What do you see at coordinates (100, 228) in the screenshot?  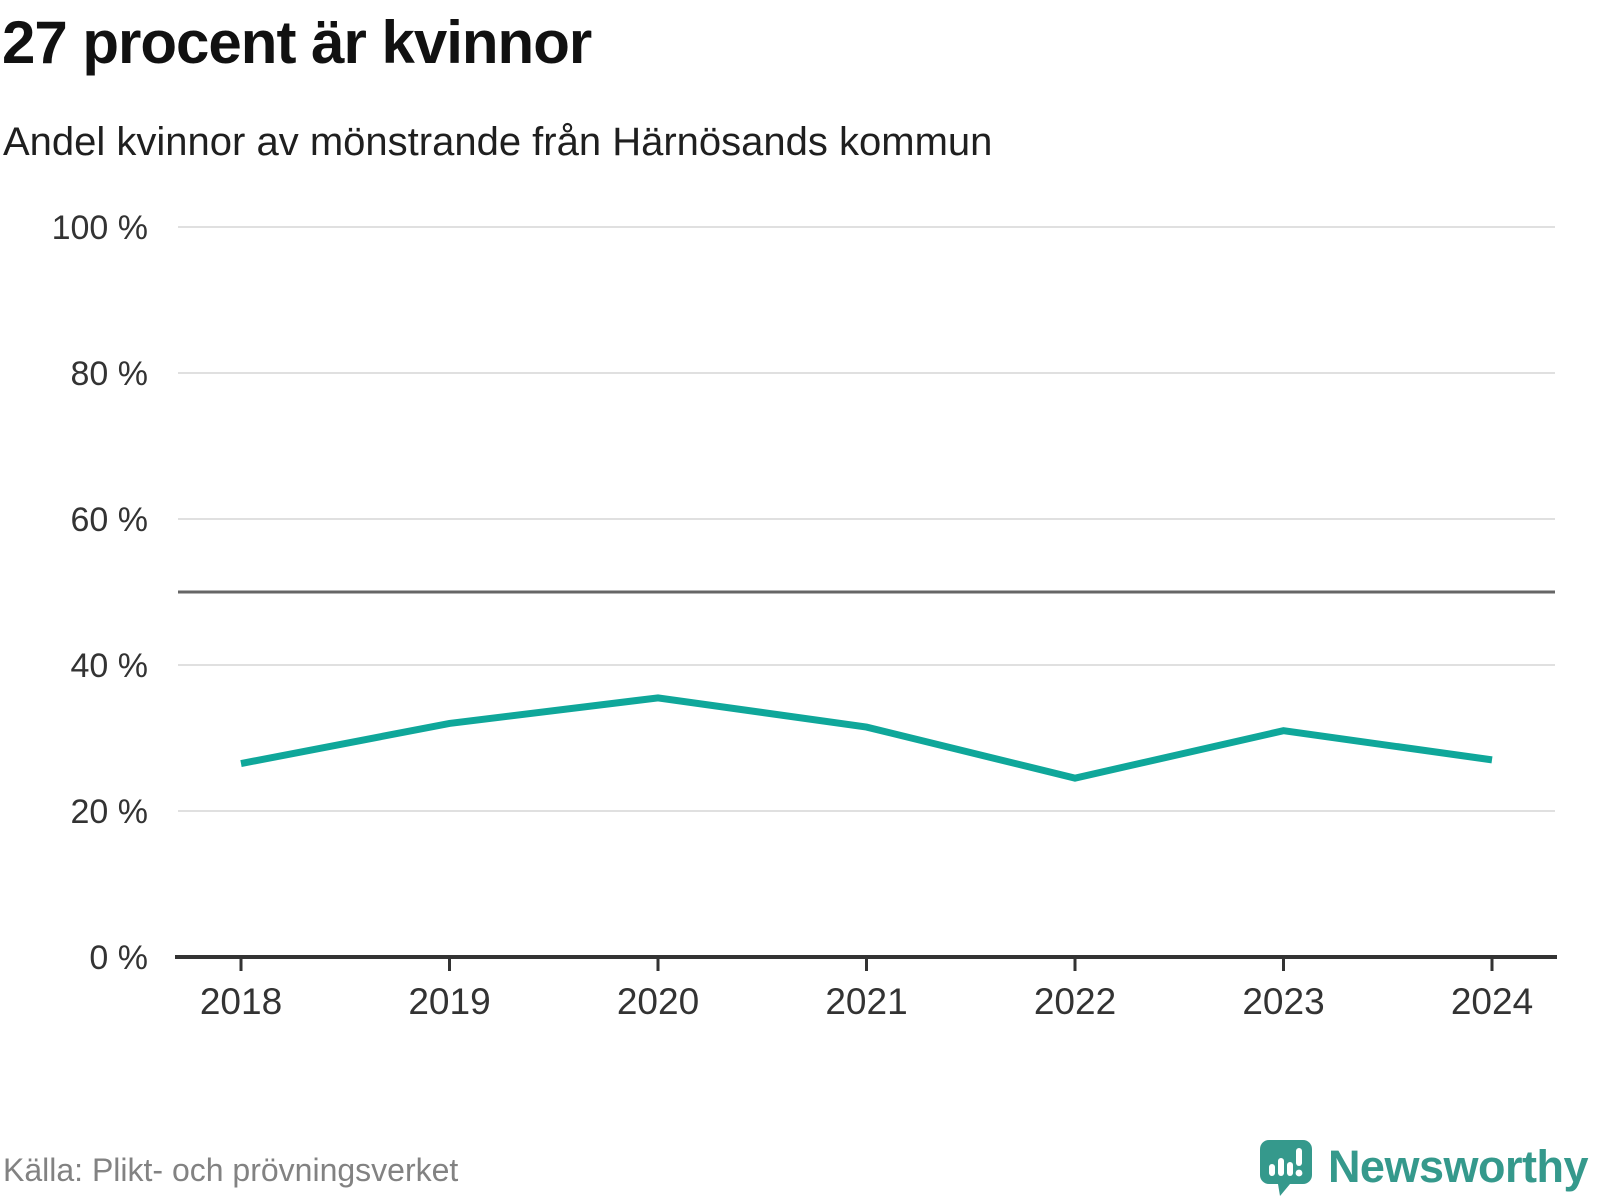 I see `y-axis-label-100: 100 %` at bounding box center [100, 228].